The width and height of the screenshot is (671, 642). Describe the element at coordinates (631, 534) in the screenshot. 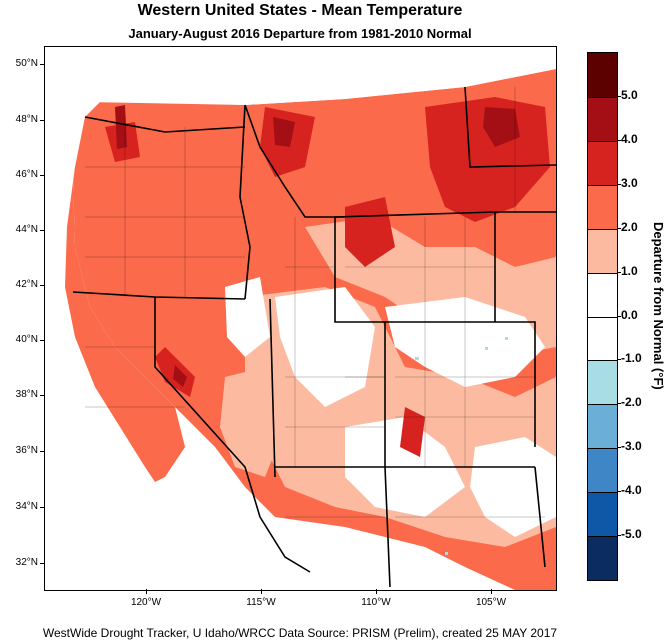

I see `colorbar-label: -5.0` at that location.